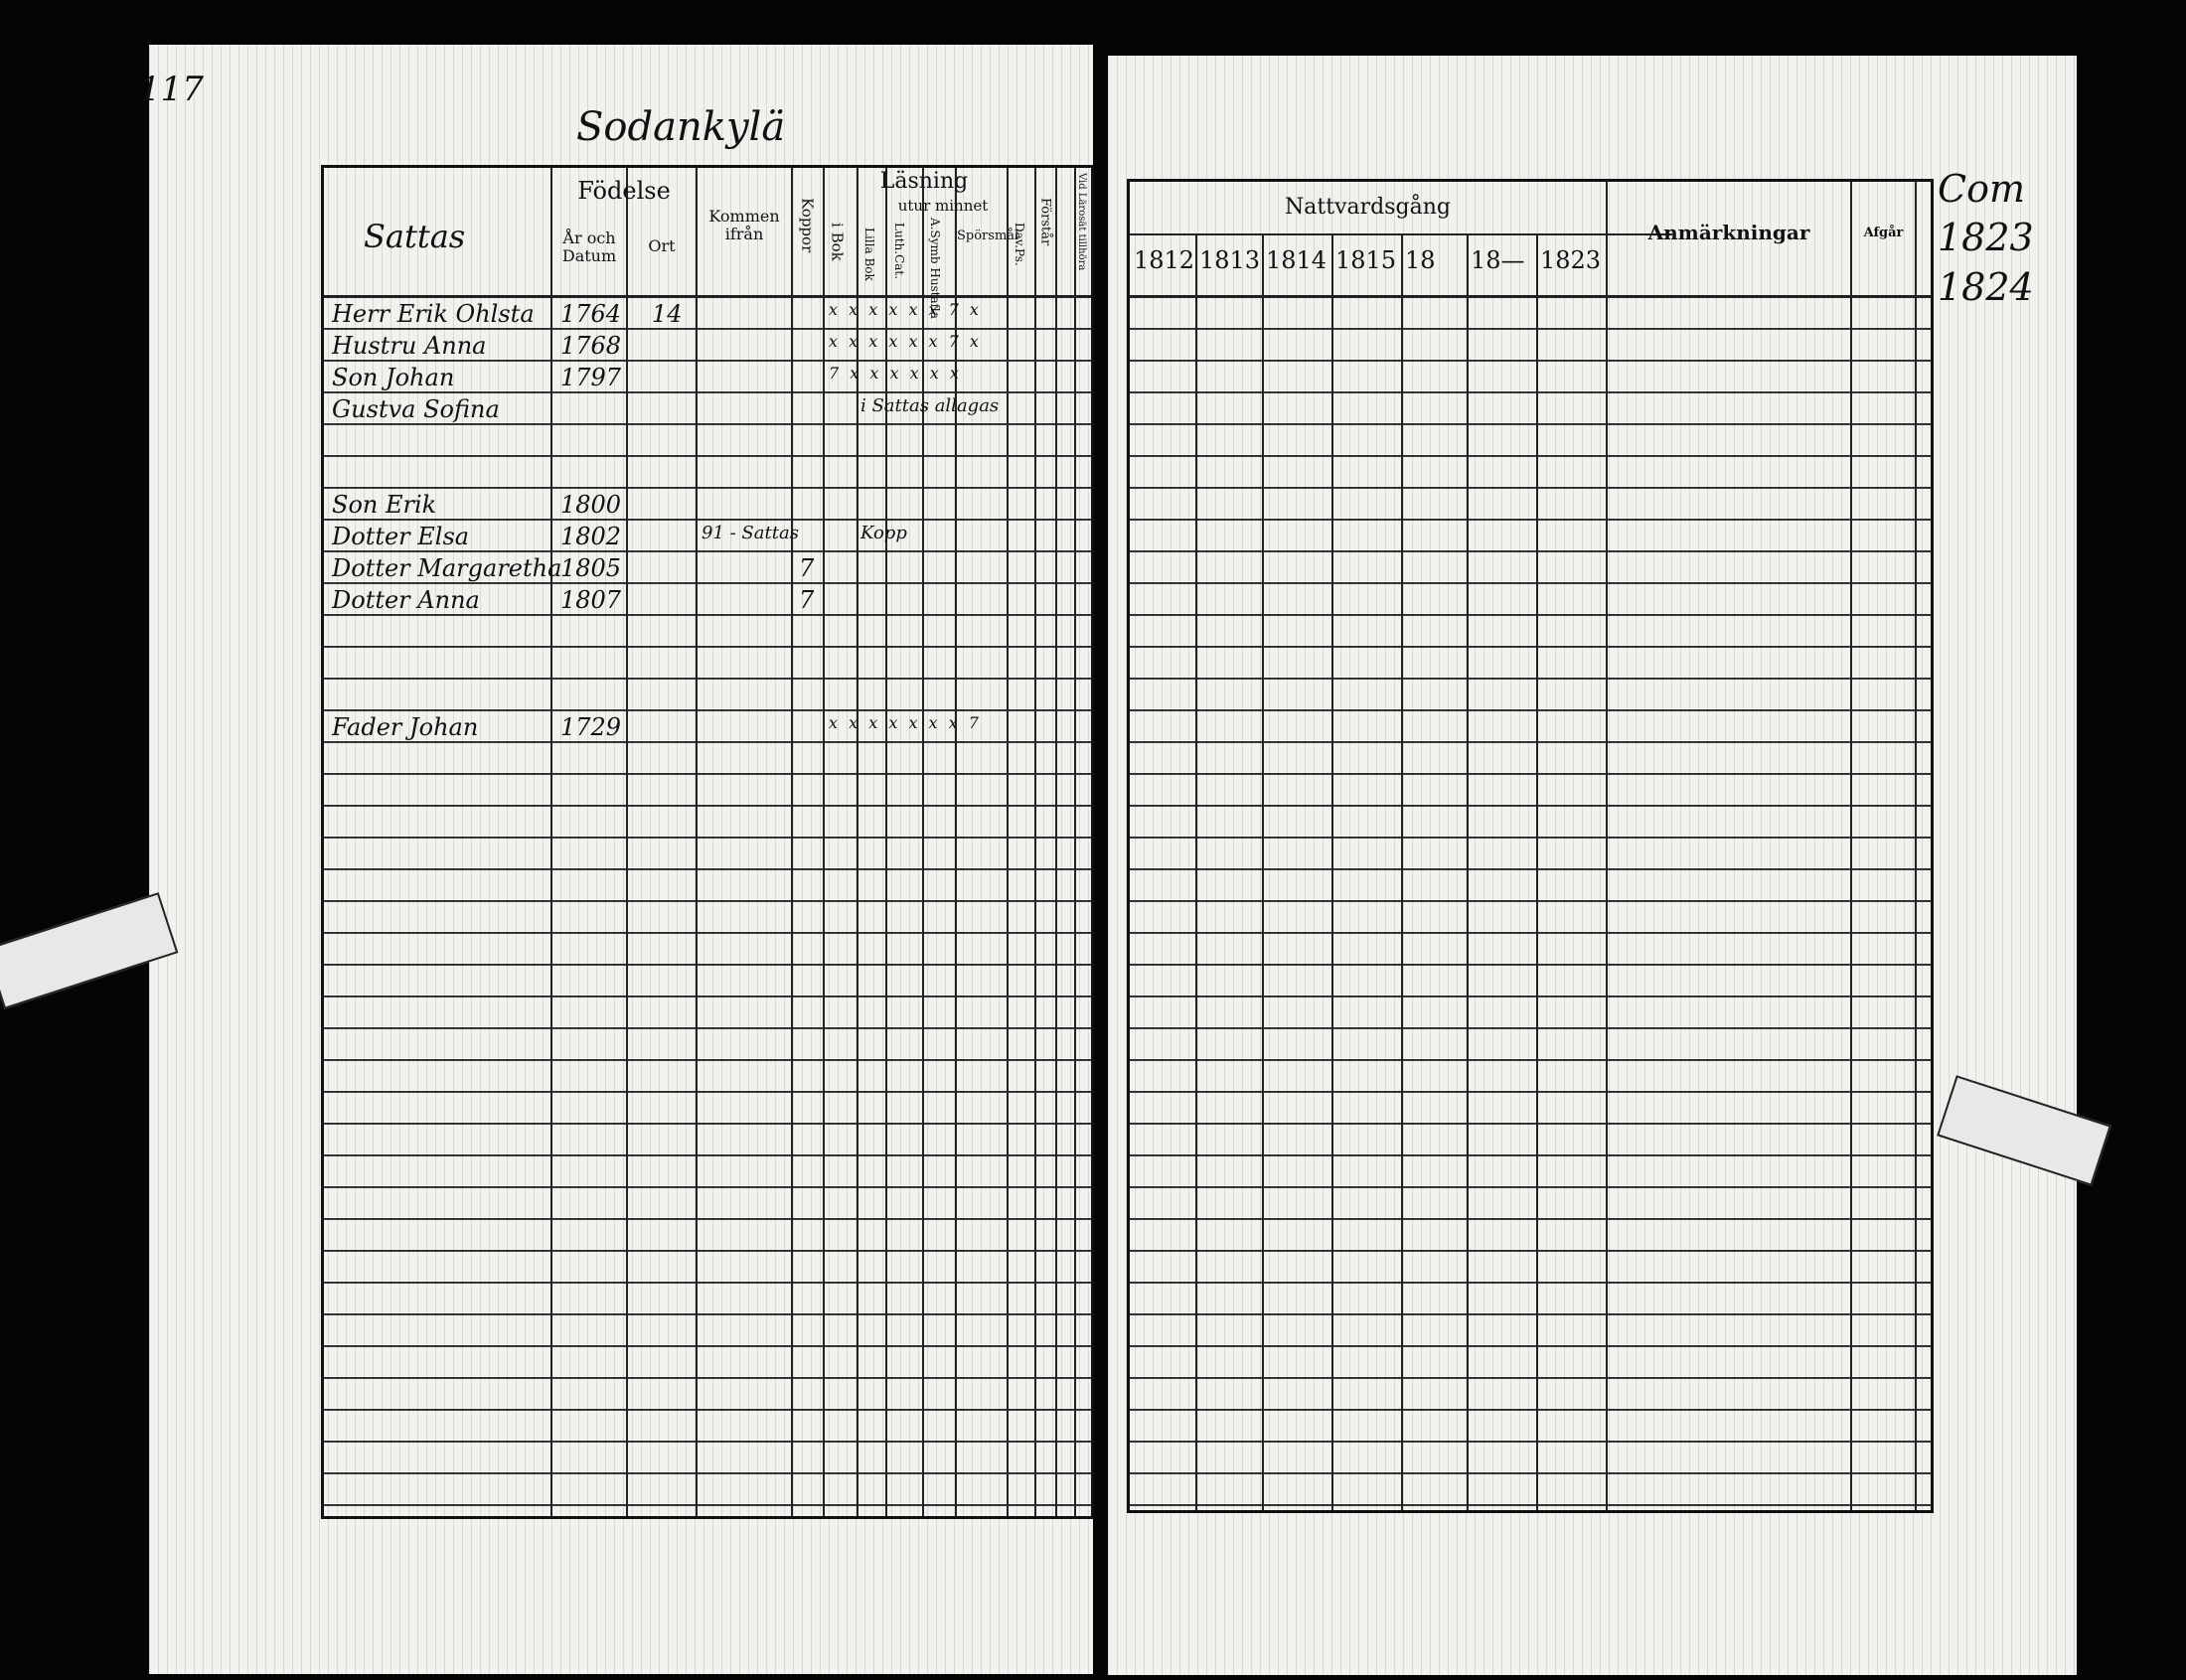 The height and width of the screenshot is (1680, 2186). Describe the element at coordinates (662, 245) in the screenshot. I see `header-birth-place: Ort` at that location.